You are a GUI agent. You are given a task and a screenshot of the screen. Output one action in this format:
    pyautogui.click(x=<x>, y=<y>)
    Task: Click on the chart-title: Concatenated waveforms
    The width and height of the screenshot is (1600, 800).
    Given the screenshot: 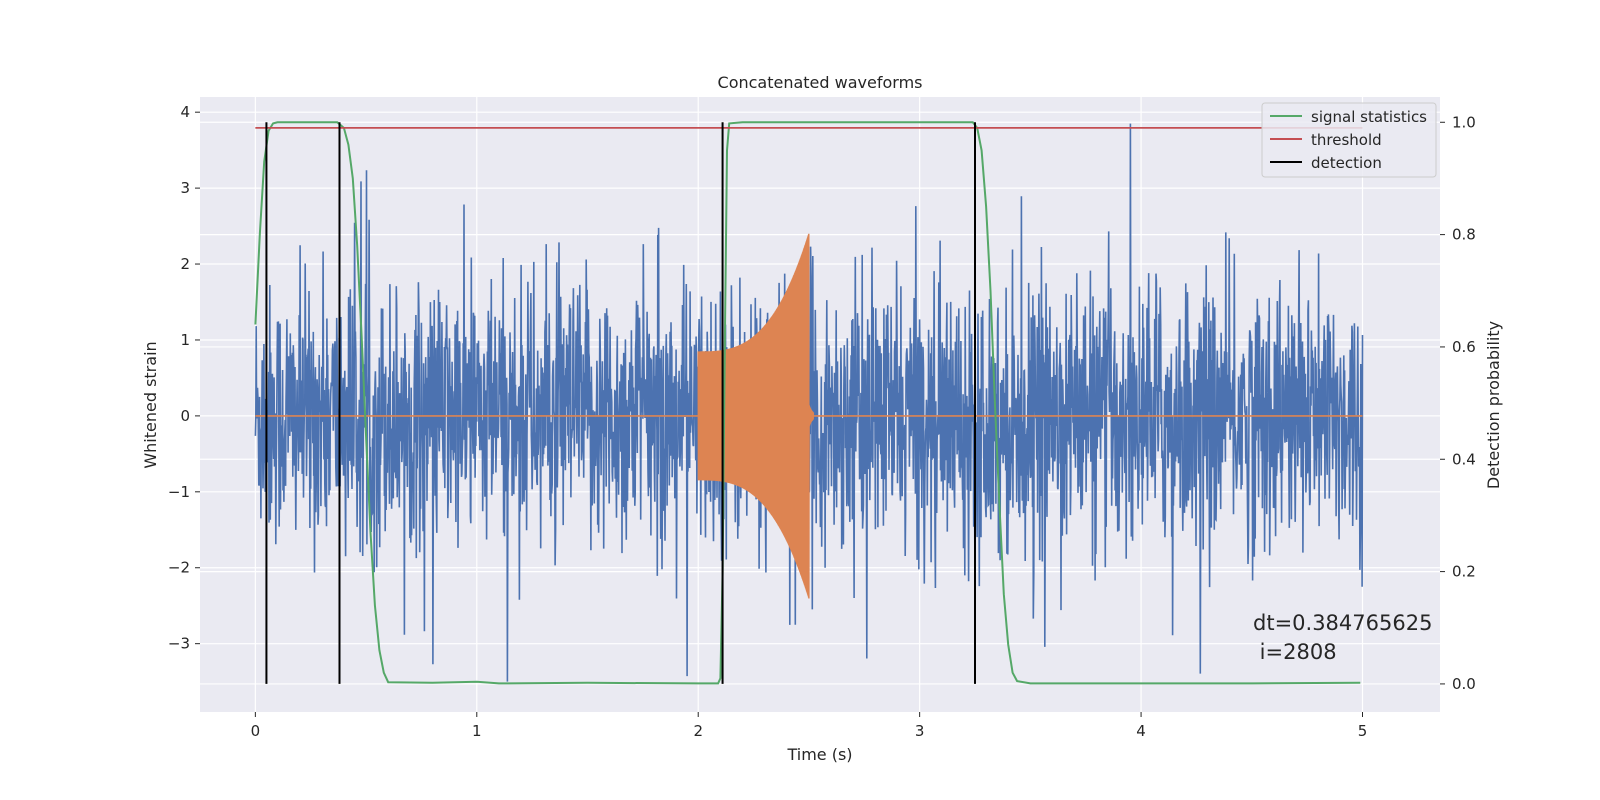 What is the action you would take?
    pyautogui.click(x=820, y=82)
    